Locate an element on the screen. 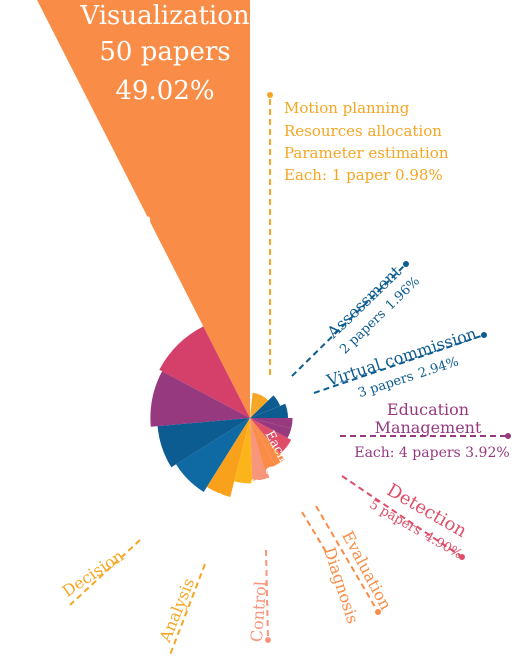 The image size is (522, 659). sector-motion-planning is located at coordinates (254, 405).